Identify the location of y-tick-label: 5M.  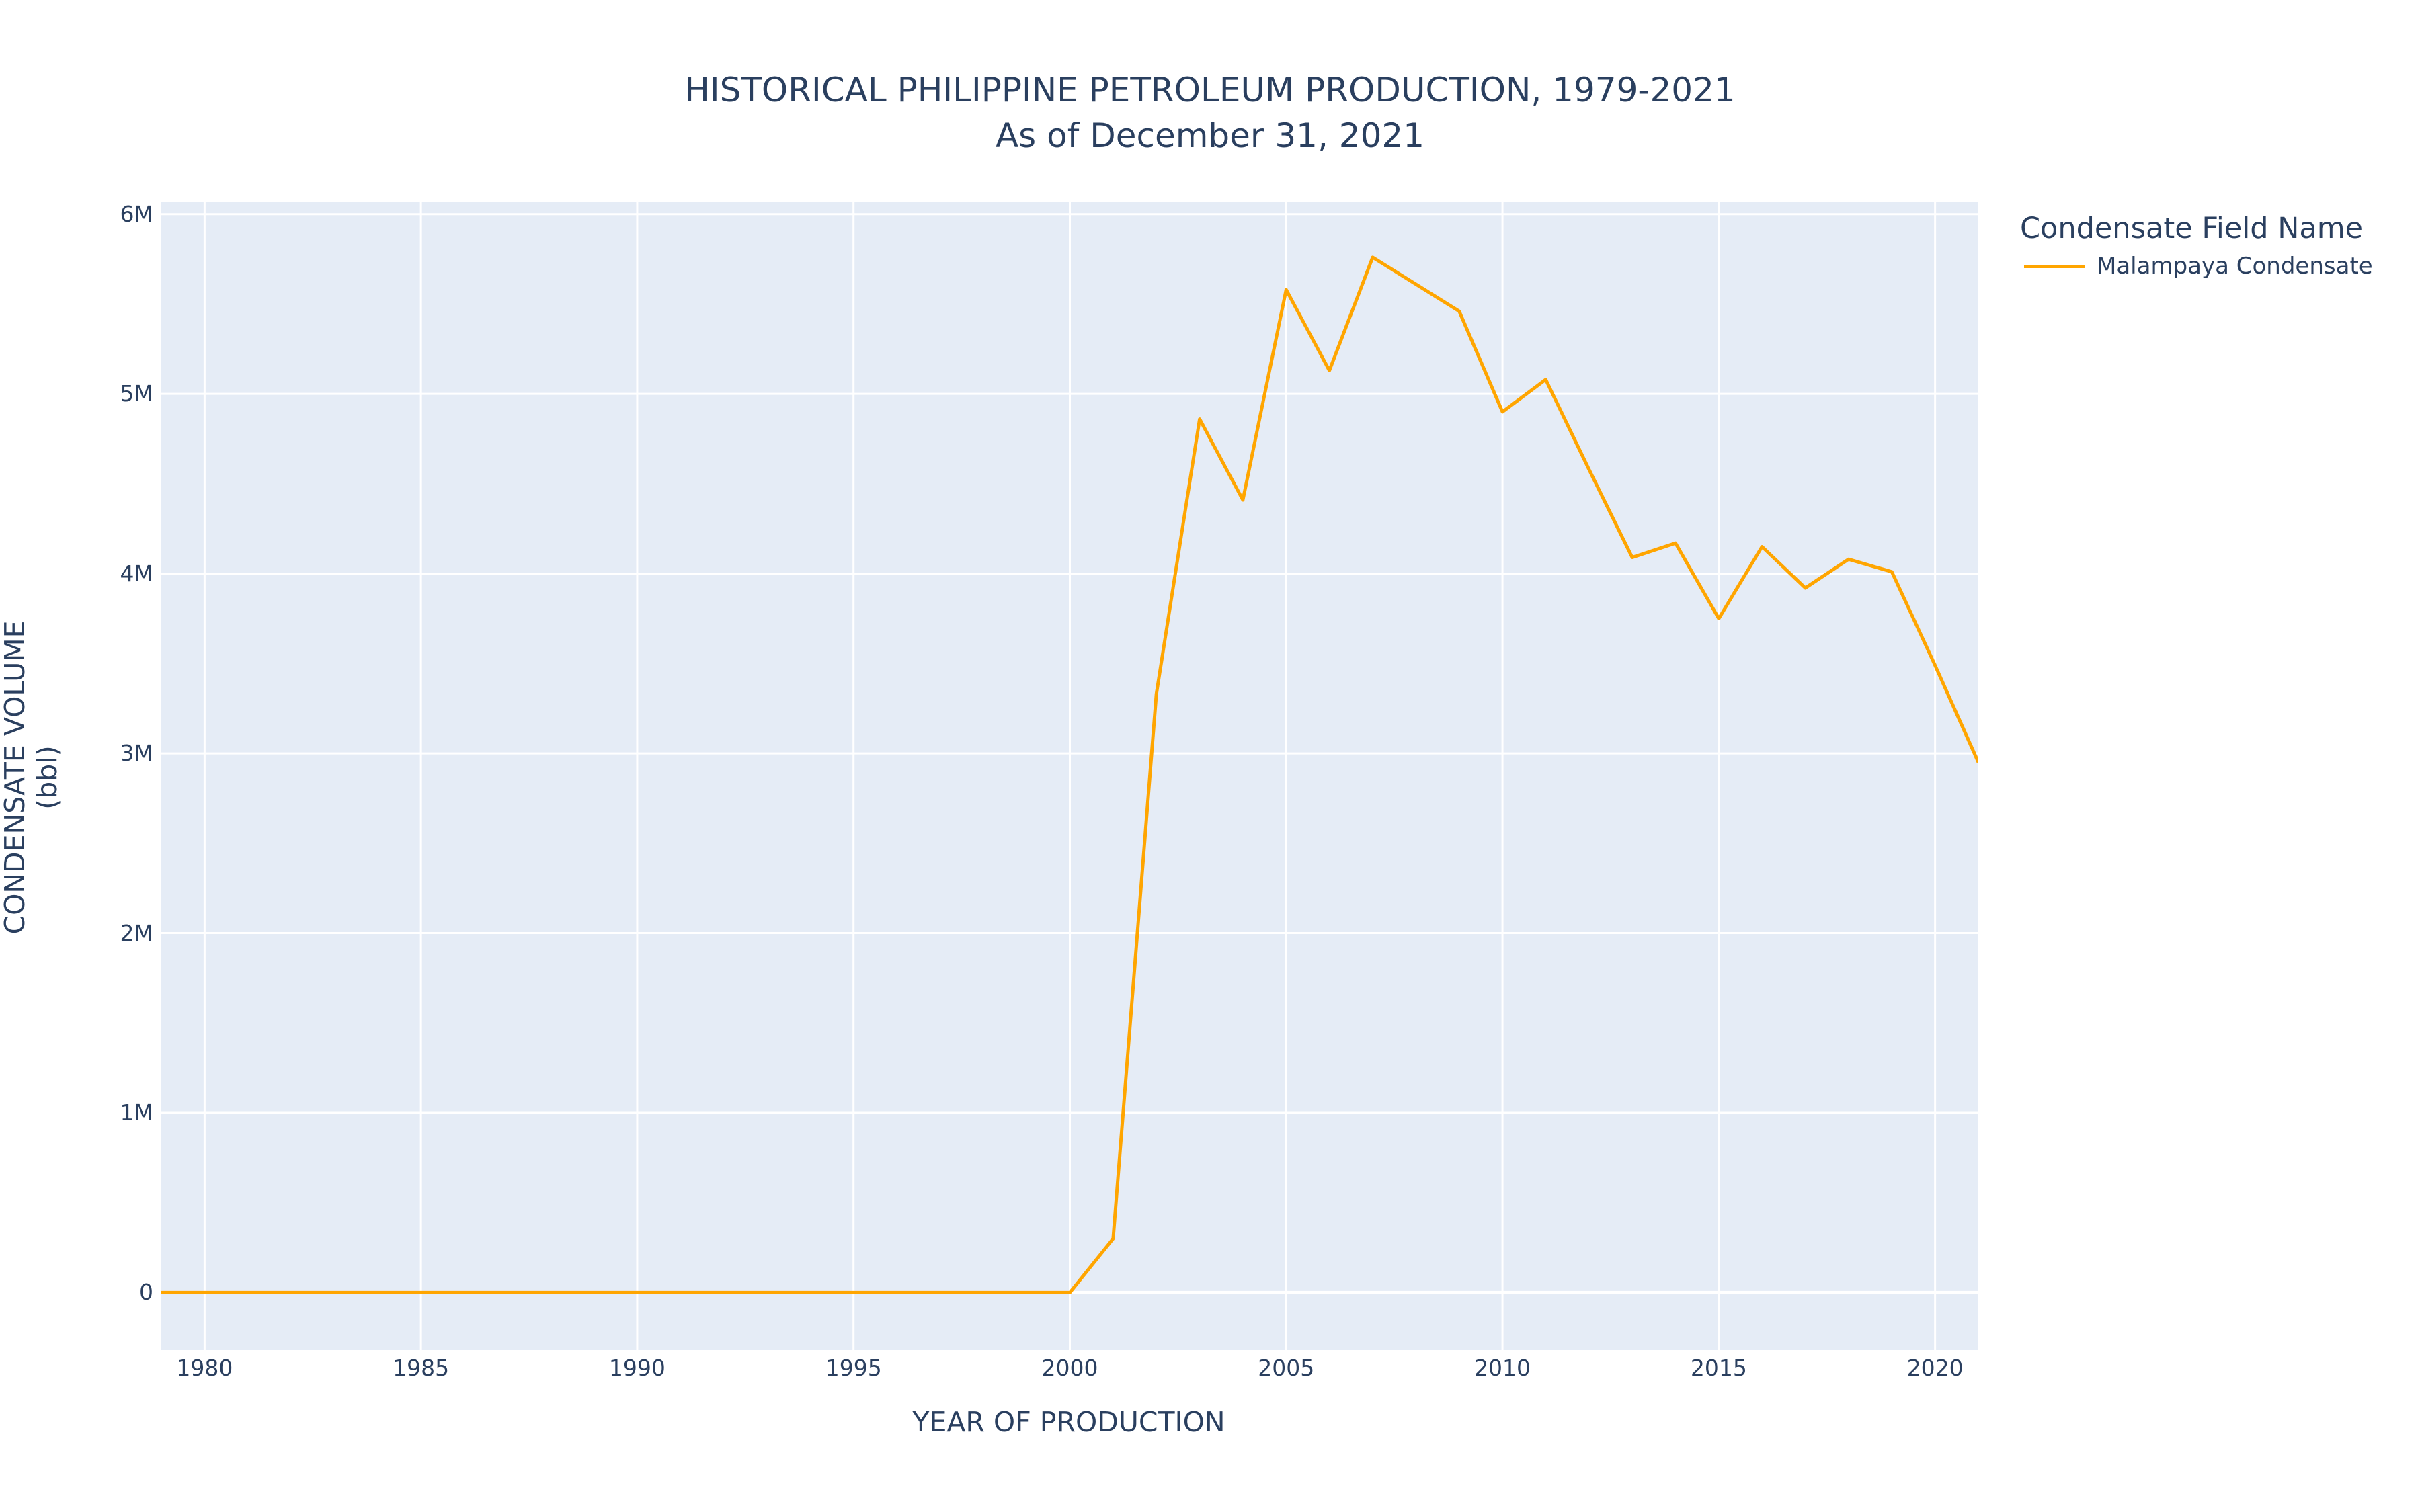
(136, 394).